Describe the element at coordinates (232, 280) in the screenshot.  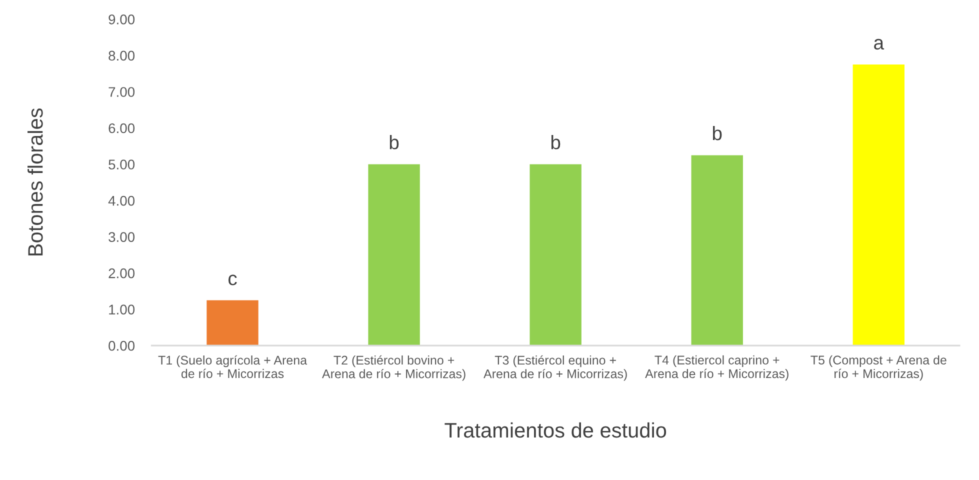
I see `data-label: c` at that location.